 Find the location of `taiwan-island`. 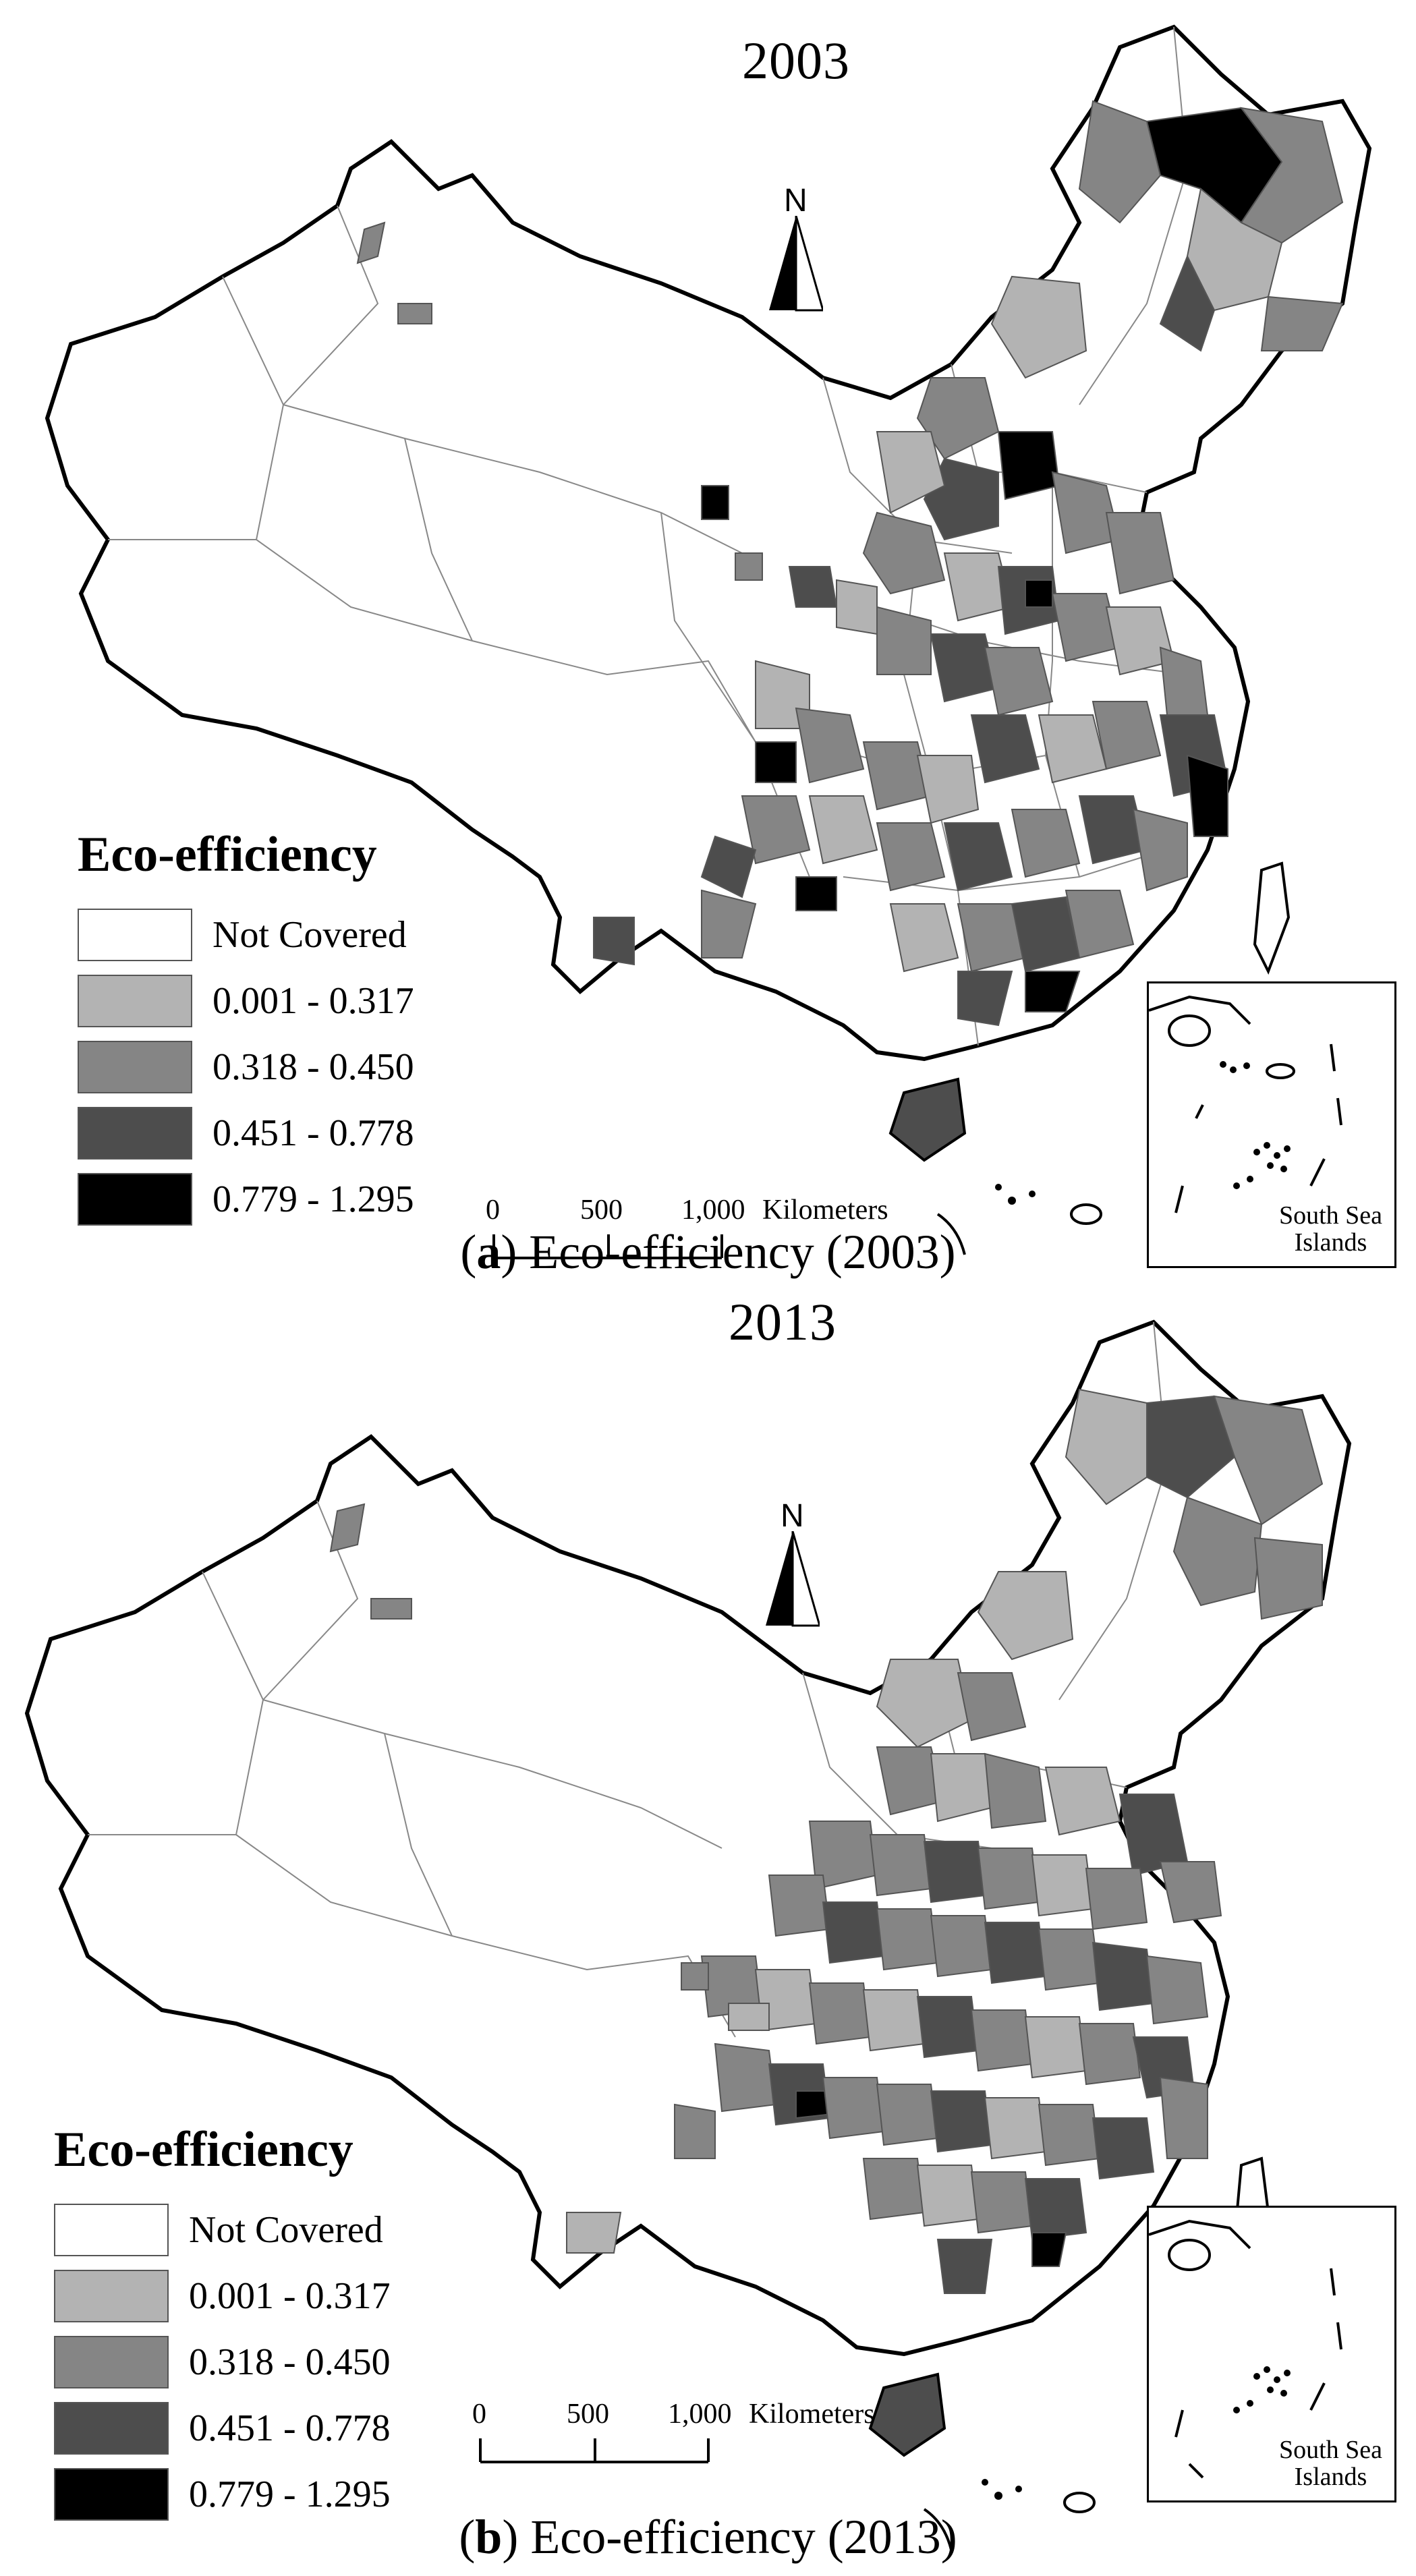

taiwan-island is located at coordinates (1272, 918).